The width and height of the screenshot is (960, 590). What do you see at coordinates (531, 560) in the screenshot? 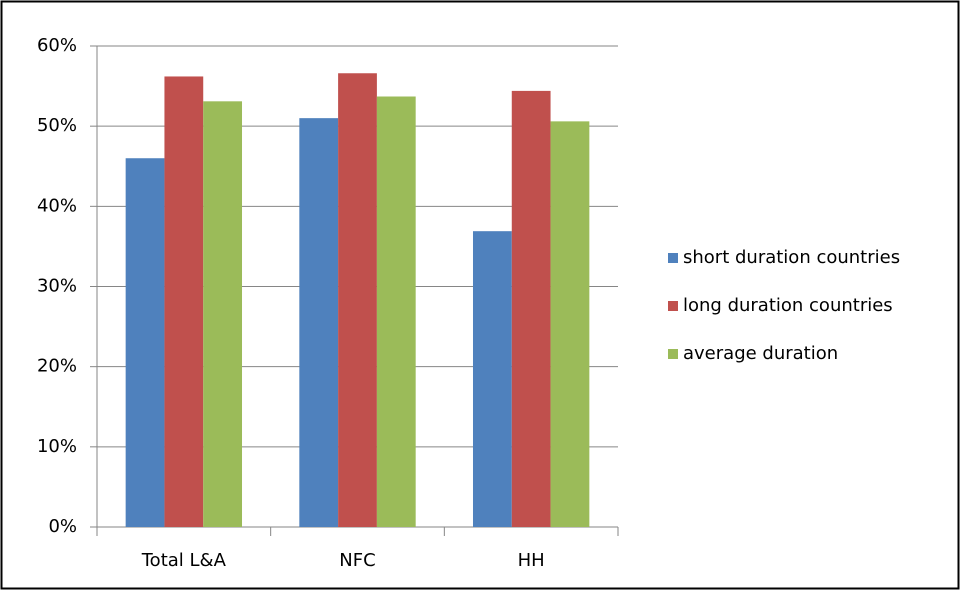
I see `x-tick-label: HH` at bounding box center [531, 560].